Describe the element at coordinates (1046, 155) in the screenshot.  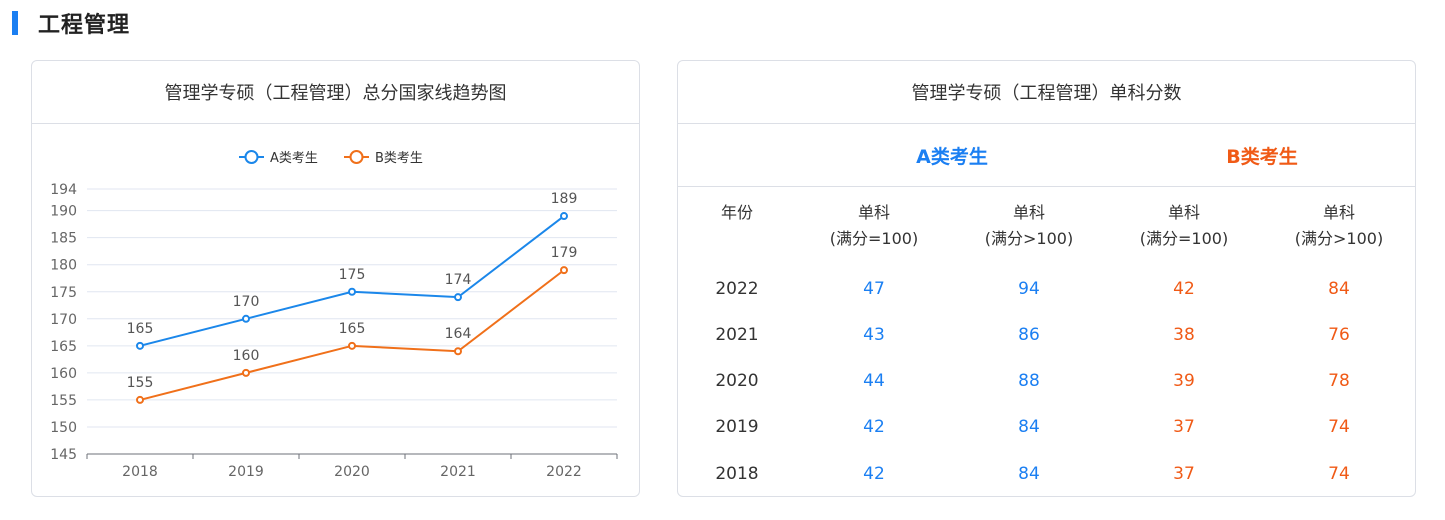
I see `group-header-row: A类考生 B类考生` at that location.